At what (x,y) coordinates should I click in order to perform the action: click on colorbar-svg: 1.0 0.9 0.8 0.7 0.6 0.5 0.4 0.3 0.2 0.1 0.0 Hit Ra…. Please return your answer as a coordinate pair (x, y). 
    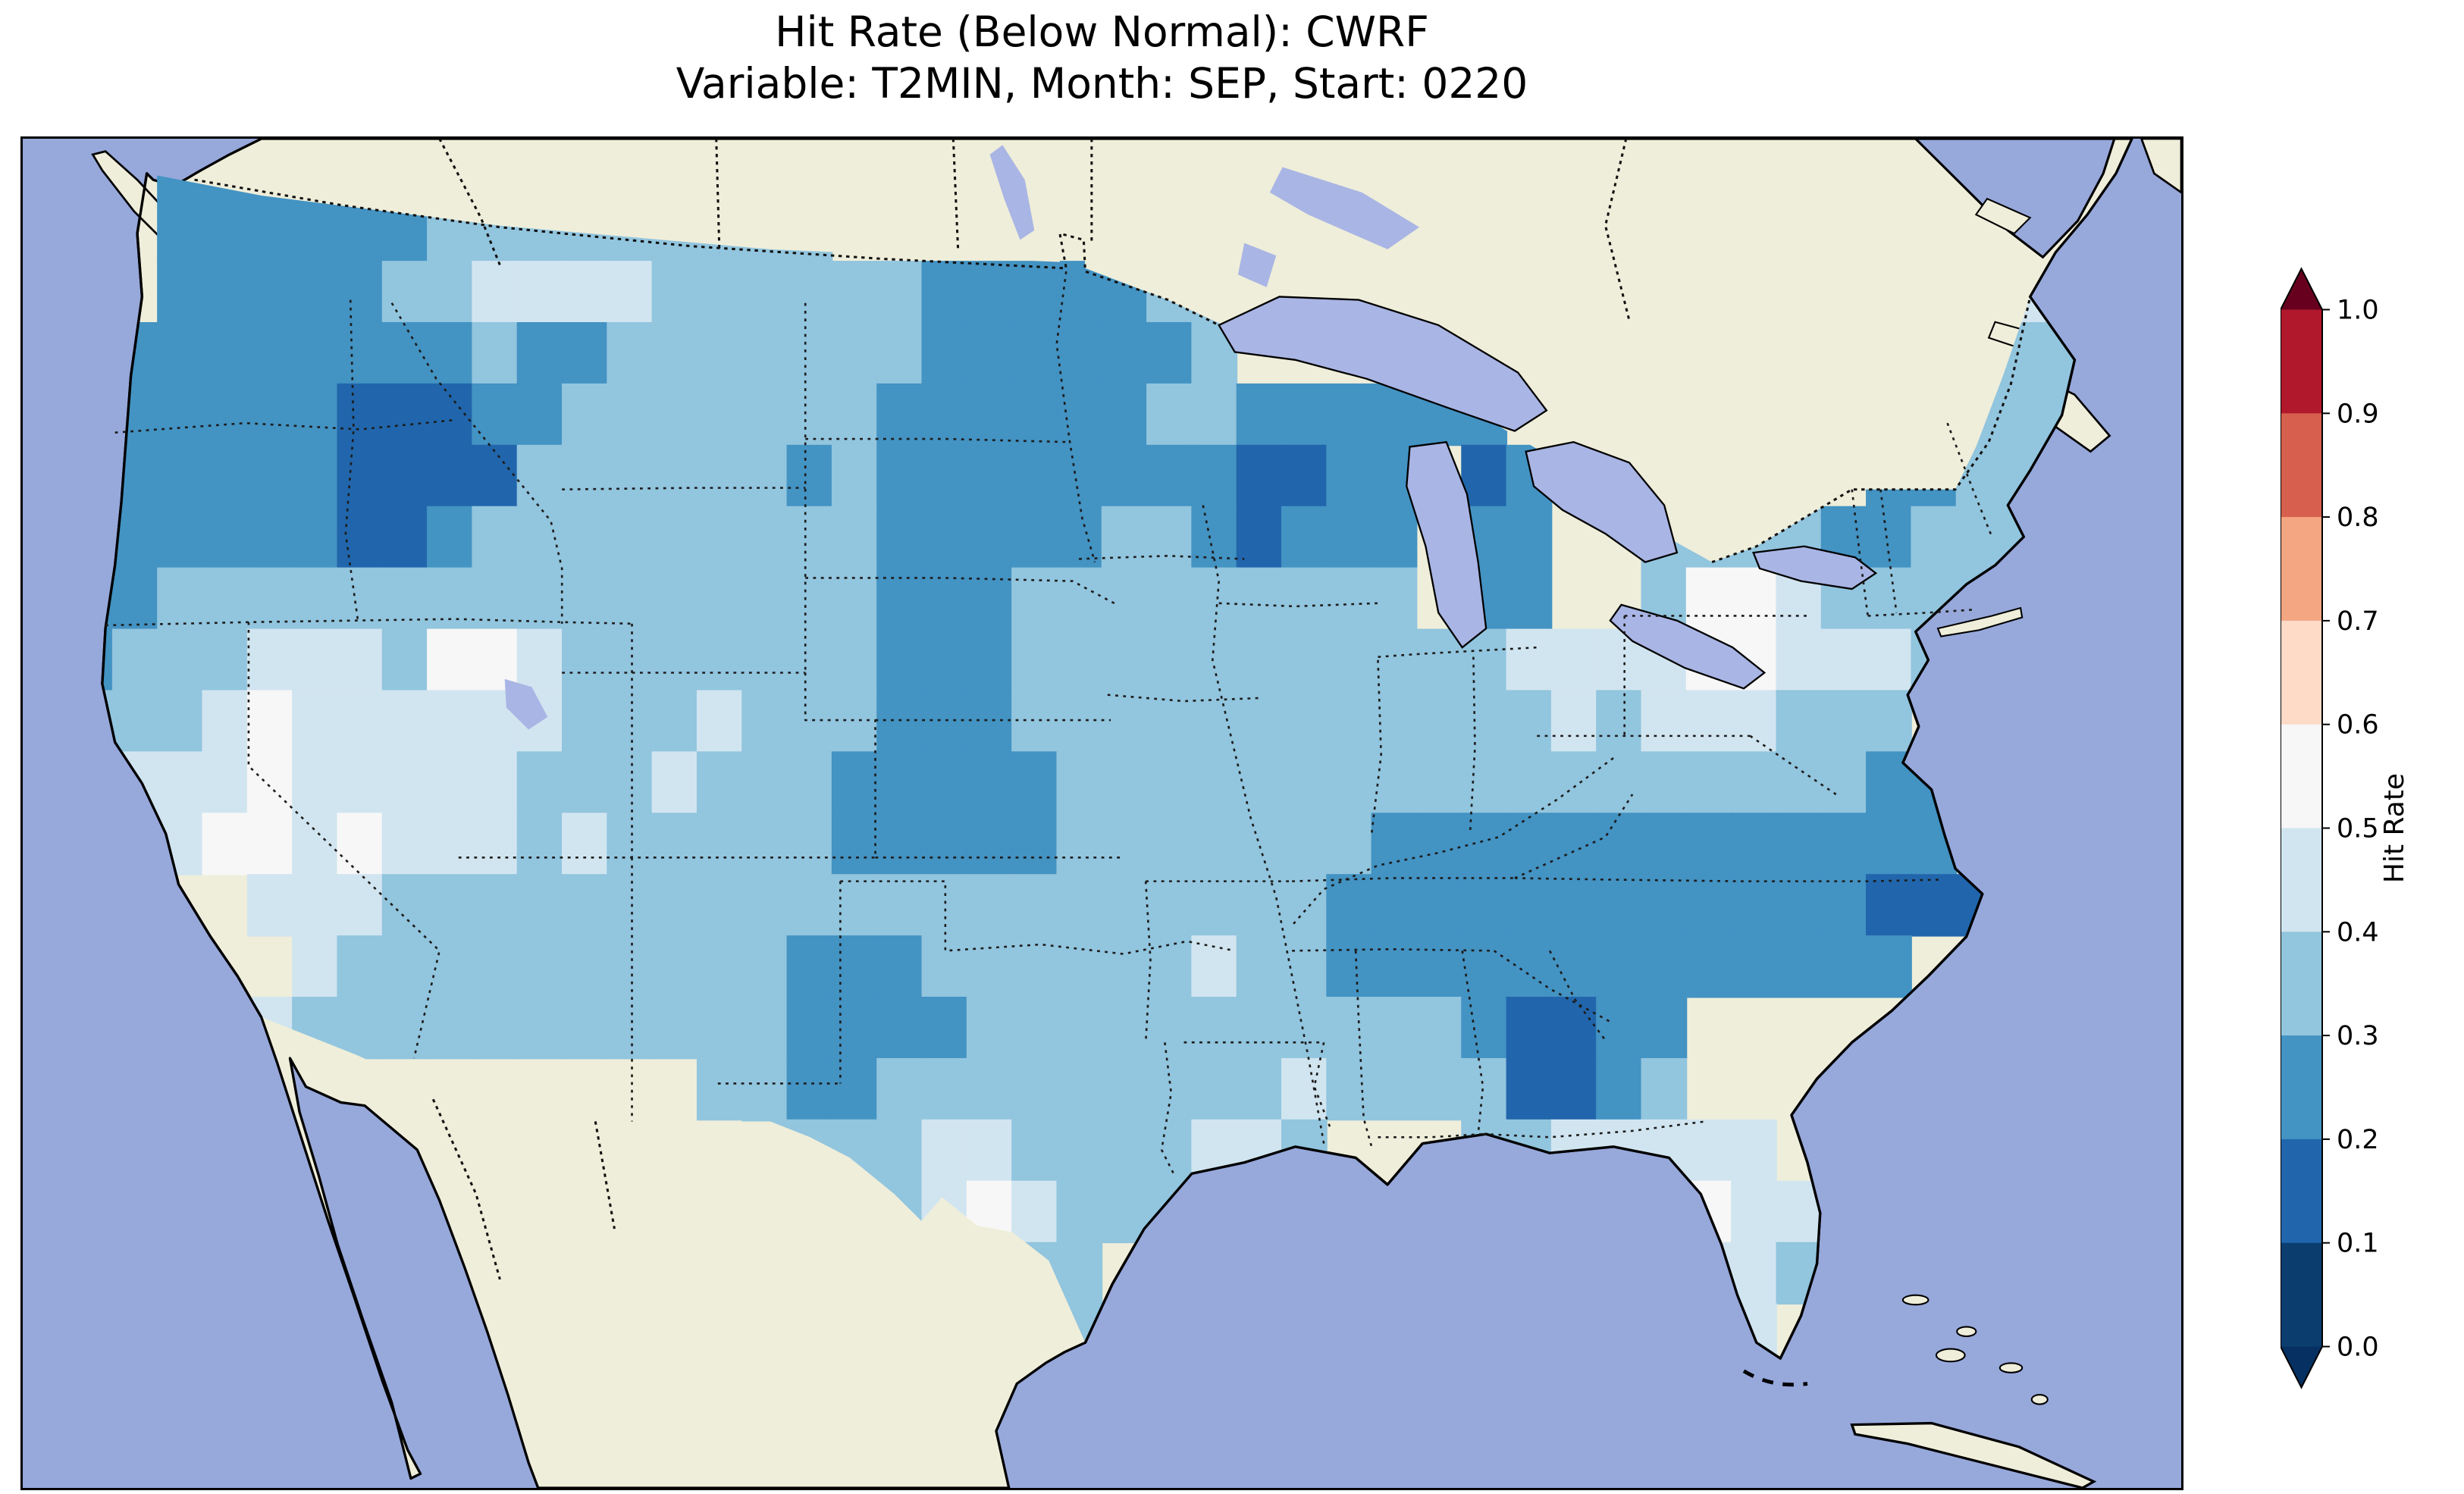
    Looking at the image, I should click on (2345, 828).